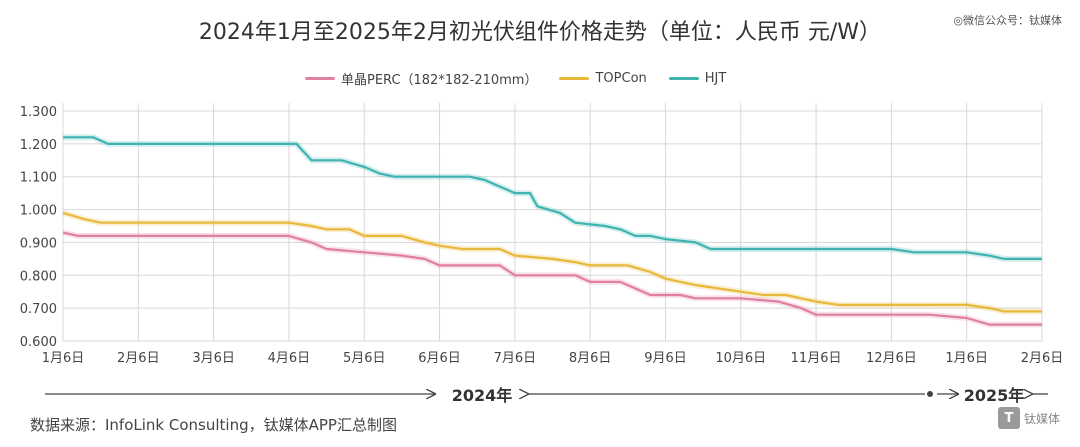  What do you see at coordinates (930, 394) in the screenshot?
I see `timeline-dot` at bounding box center [930, 394].